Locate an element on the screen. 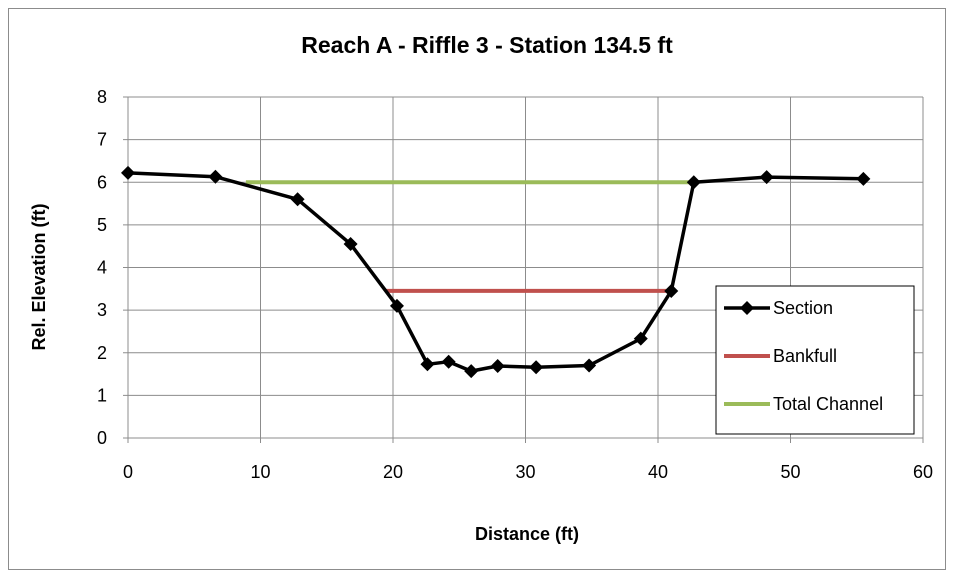 The height and width of the screenshot is (578, 954). y-tick-label: 2 is located at coordinates (102, 353).